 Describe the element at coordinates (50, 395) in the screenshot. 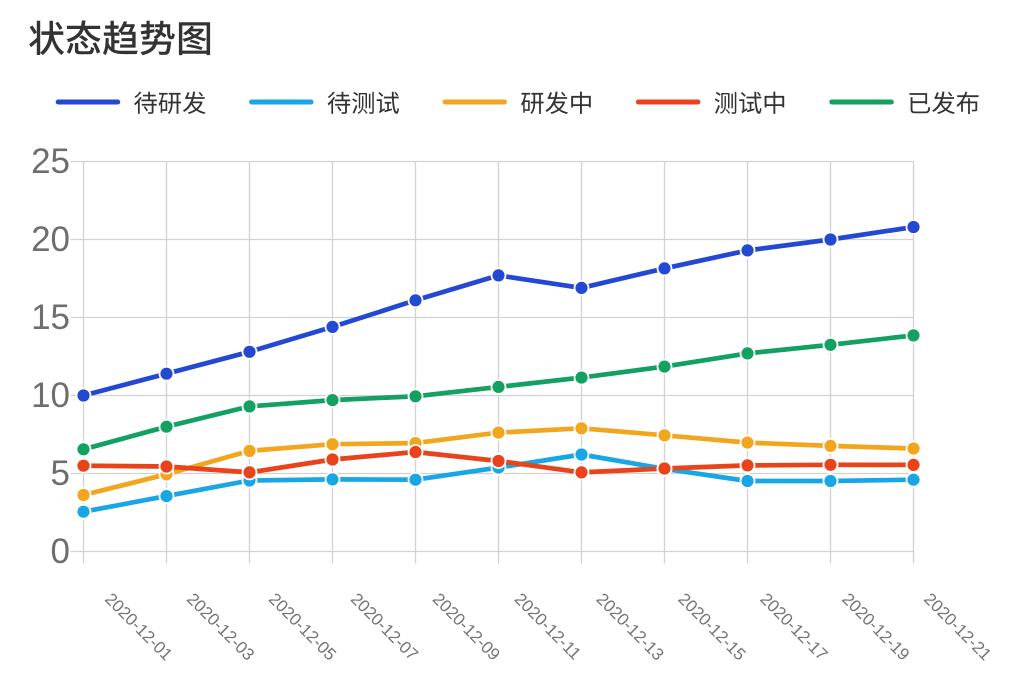

I see `svg-text: 10` at that location.